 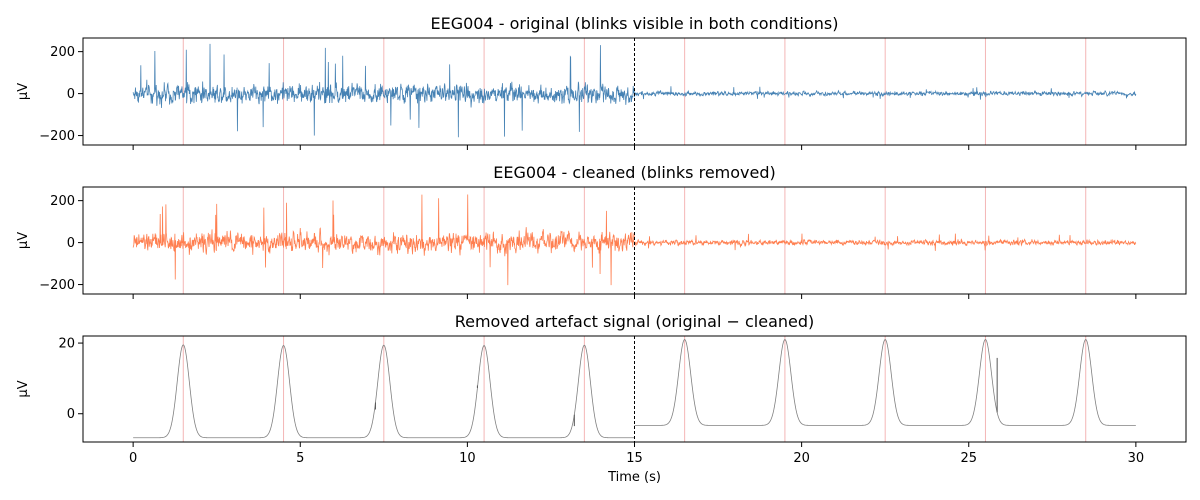 I want to click on x-tick-label: 15, so click(x=634, y=458).